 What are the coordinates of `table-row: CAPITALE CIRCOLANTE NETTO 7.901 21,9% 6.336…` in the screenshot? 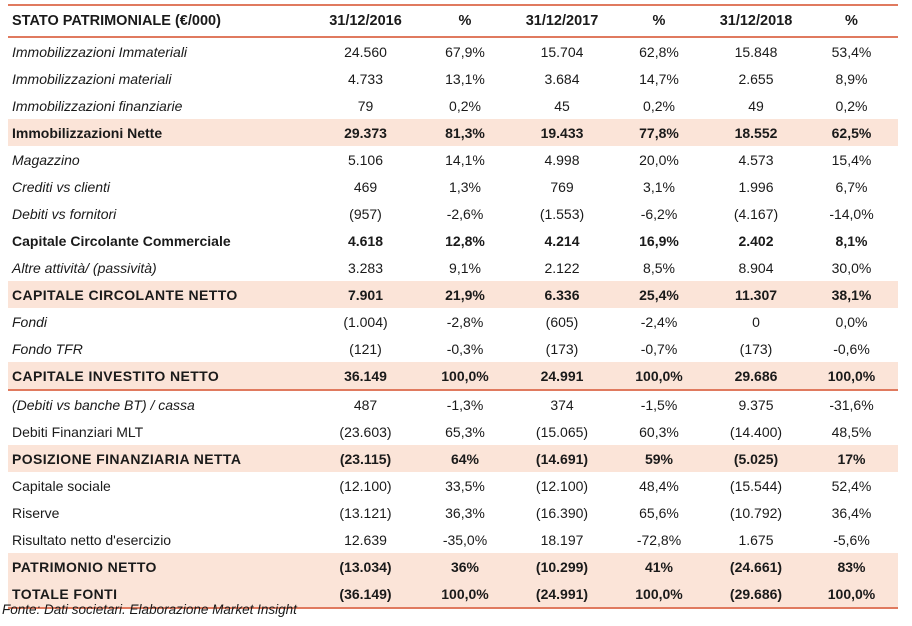 It's located at (453, 294).